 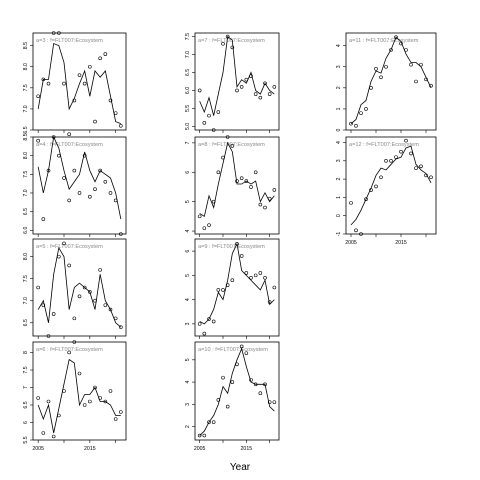 I want to click on panel-header-label: a=5 : f=FLT007:Ecosystem, so click(x=69, y=247).